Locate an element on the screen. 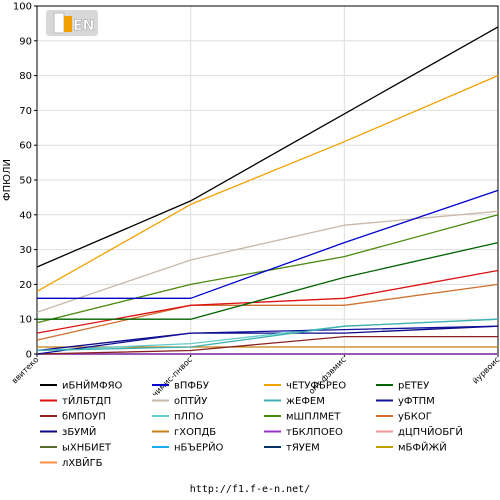  legend-label: иБНЙМФЯО is located at coordinates (92, 385).